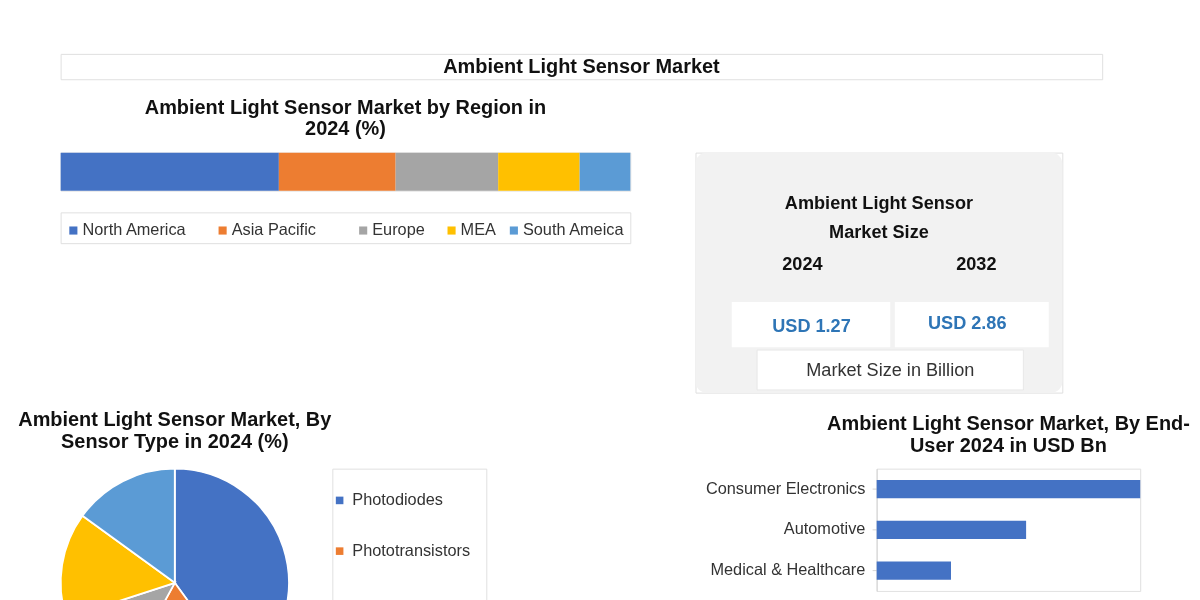 The width and height of the screenshot is (1200, 600). Describe the element at coordinates (879, 217) in the screenshot. I see `text: Ambient Light Sensor Market Size` at that location.